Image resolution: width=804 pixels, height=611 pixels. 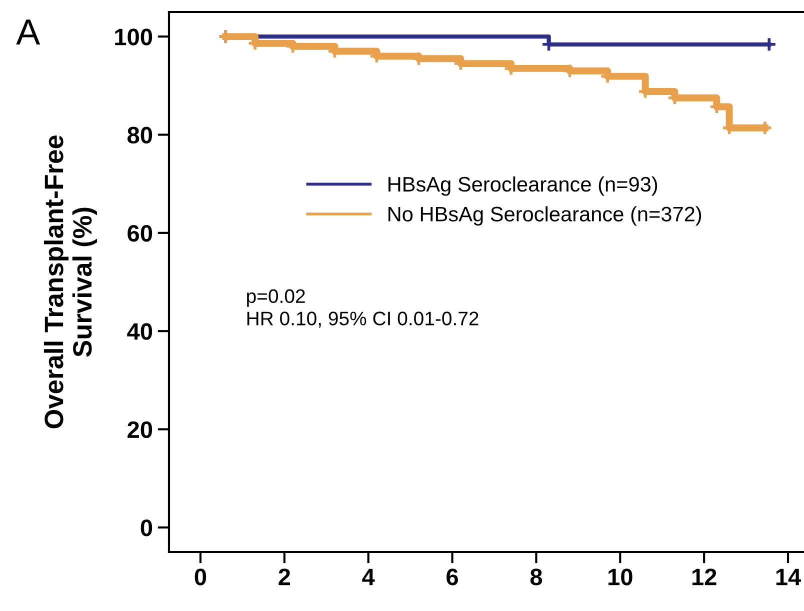 I want to click on x-tick-label: 0, so click(x=200, y=577).